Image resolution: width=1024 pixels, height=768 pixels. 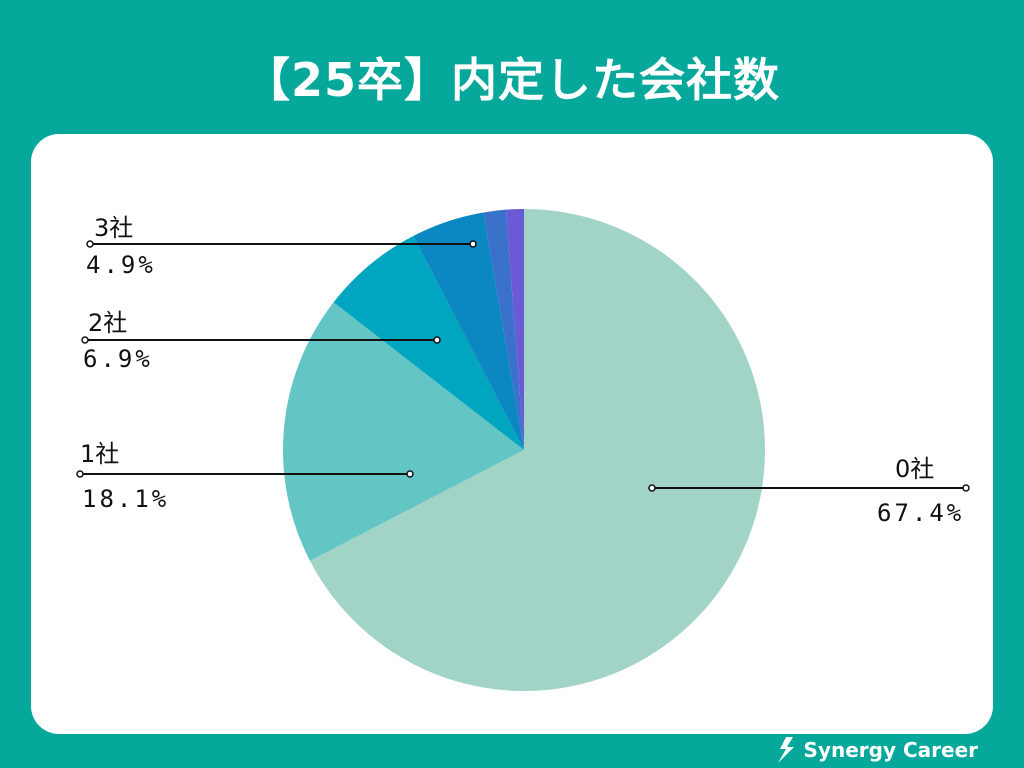 What do you see at coordinates (121, 265) in the screenshot?
I see `slice-value-3: 4.9%` at bounding box center [121, 265].